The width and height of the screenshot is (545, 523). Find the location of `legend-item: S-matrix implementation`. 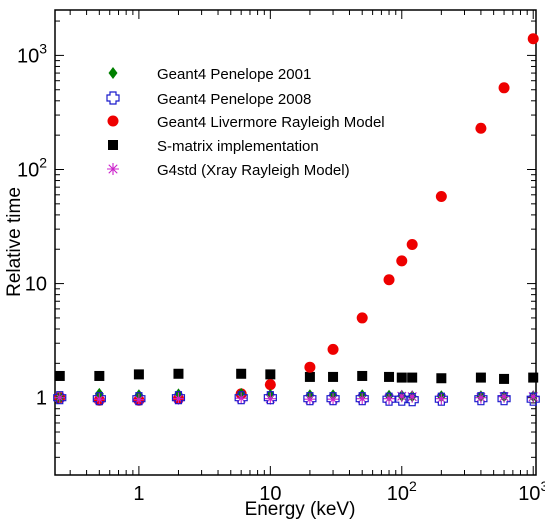

legend-item: S-matrix implementation is located at coordinates (213, 146).